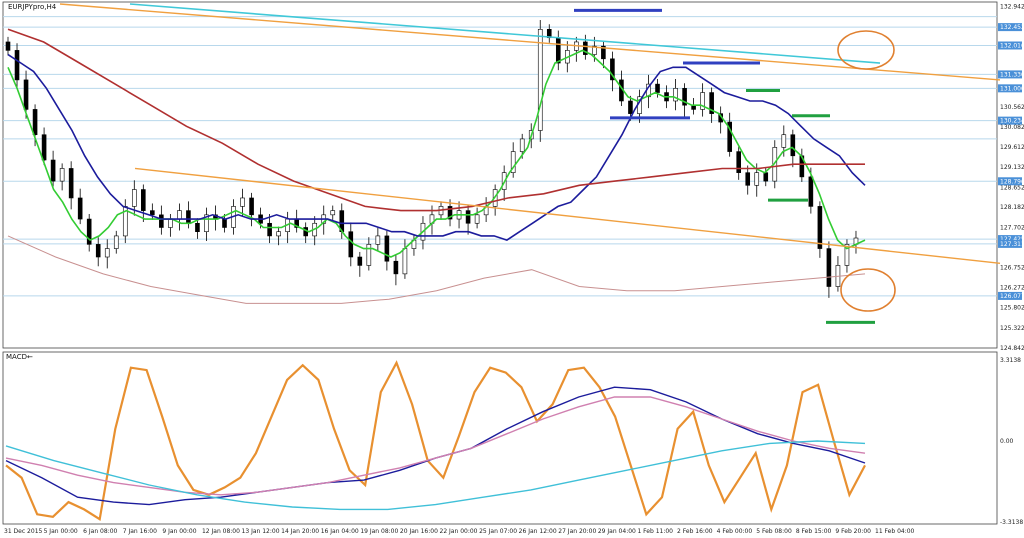 This screenshot has height=538, width=1024. I want to click on circle-lower-right, so click(868, 290).